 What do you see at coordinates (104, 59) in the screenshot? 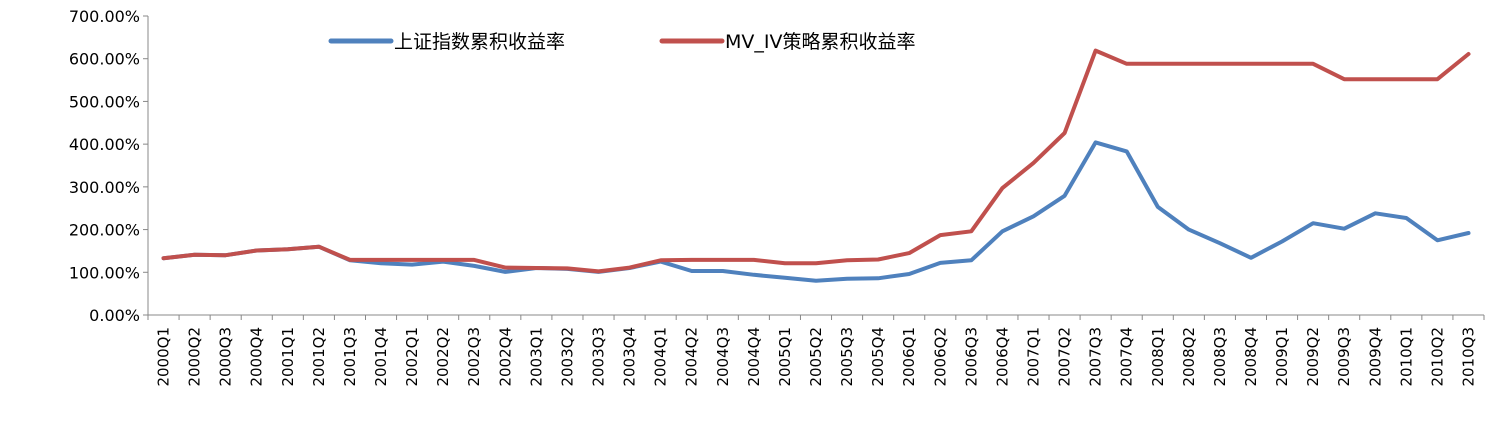
I see `y-tick-label: 600.00%` at bounding box center [104, 59].